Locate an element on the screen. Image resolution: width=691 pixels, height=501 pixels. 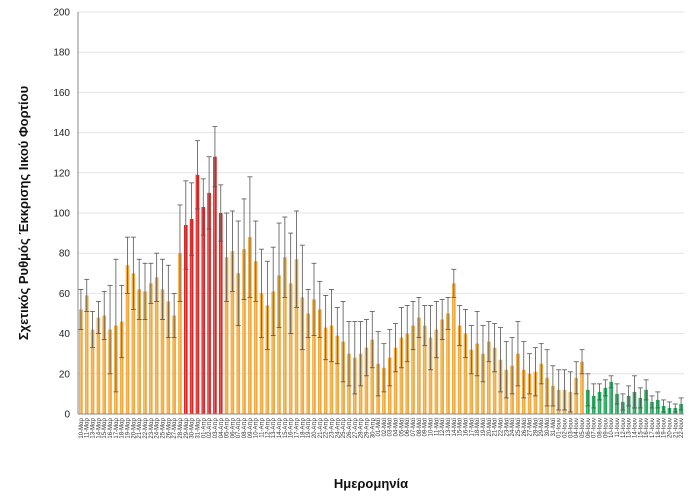
x-tick-label: 24-Μαρ is located at coordinates (158, 427).